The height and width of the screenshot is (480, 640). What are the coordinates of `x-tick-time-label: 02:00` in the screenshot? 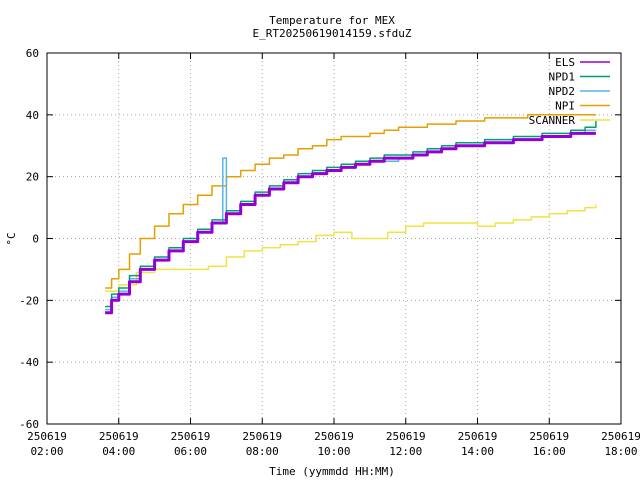 It's located at (46, 451).